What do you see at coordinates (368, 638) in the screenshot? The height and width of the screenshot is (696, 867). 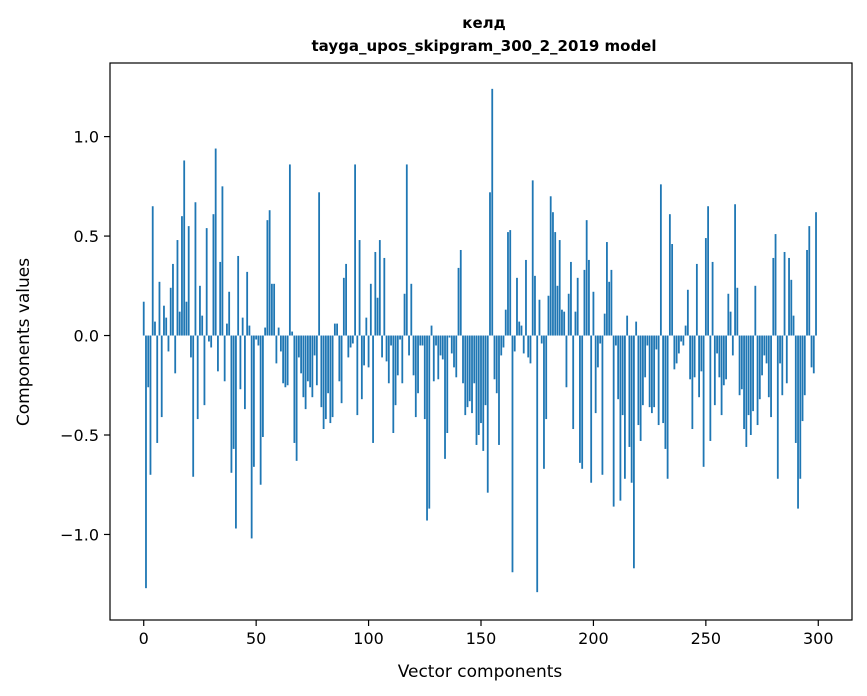 I see `x-tick-label: 100` at bounding box center [368, 638].